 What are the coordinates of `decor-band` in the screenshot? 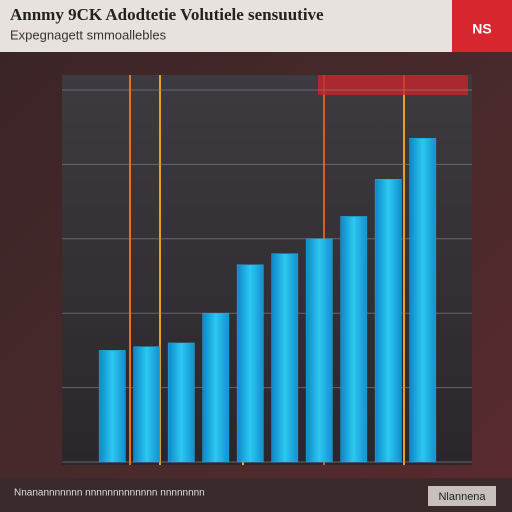 It's located at (393, 85).